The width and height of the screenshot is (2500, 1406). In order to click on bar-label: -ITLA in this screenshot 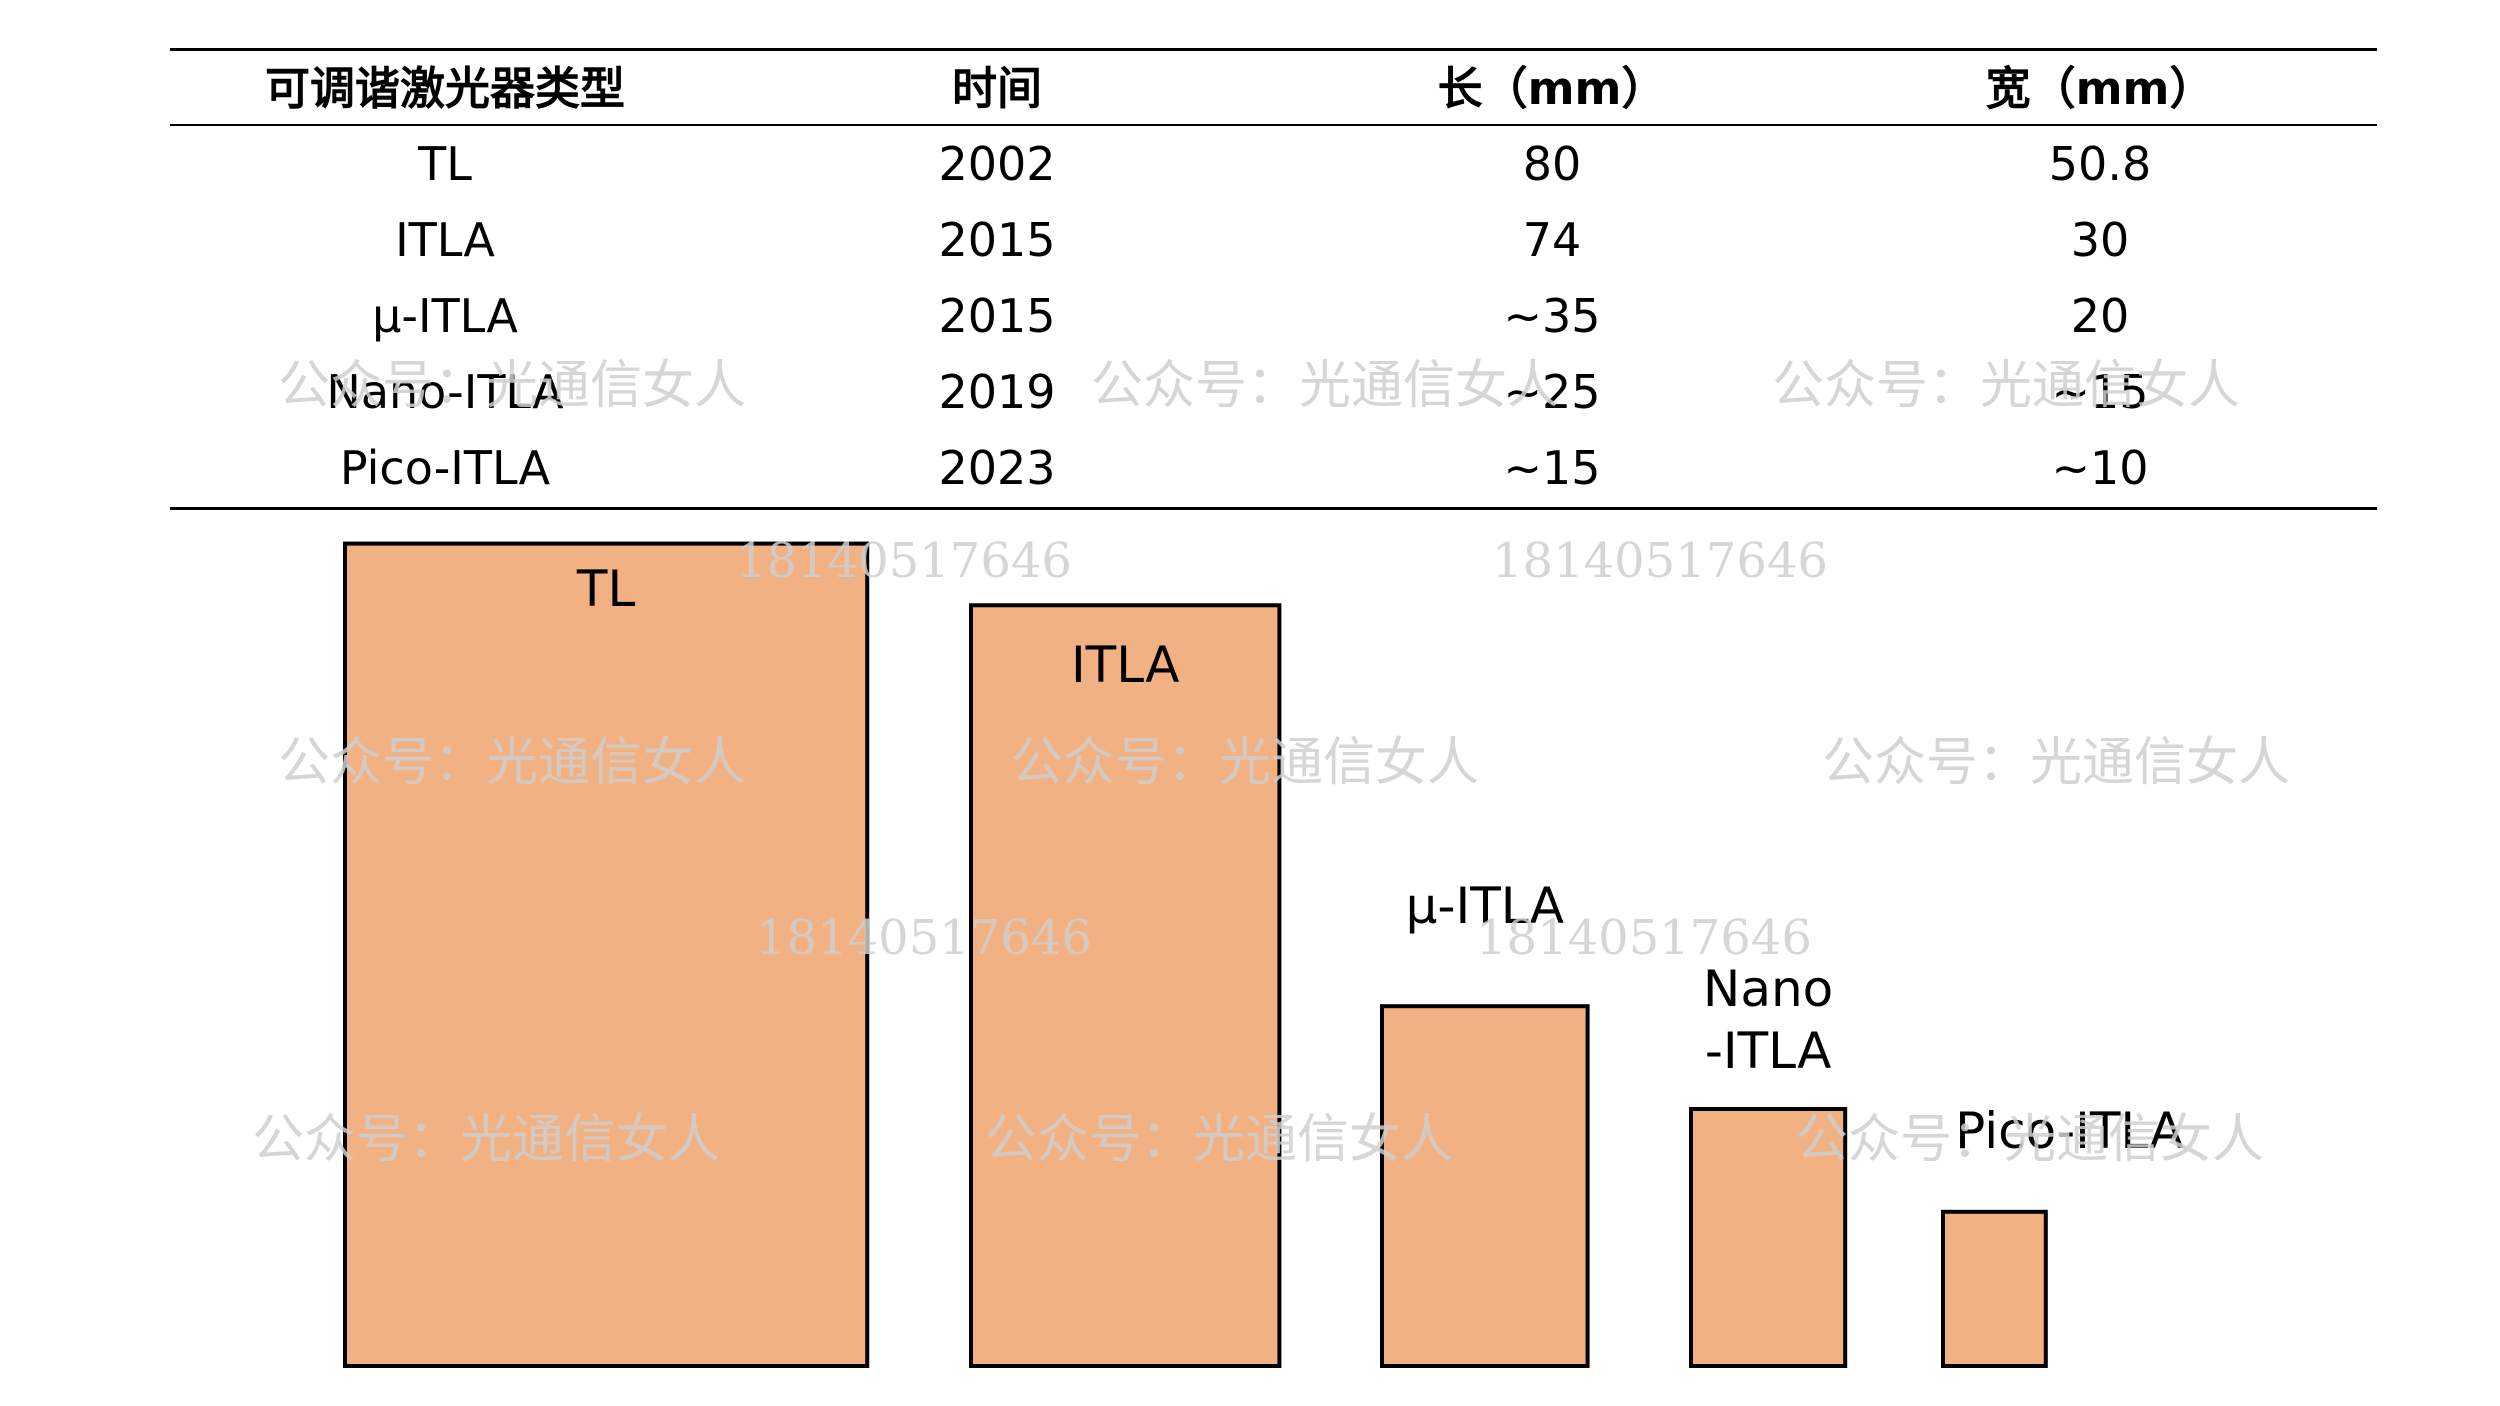, I will do `click(1768, 1051)`.